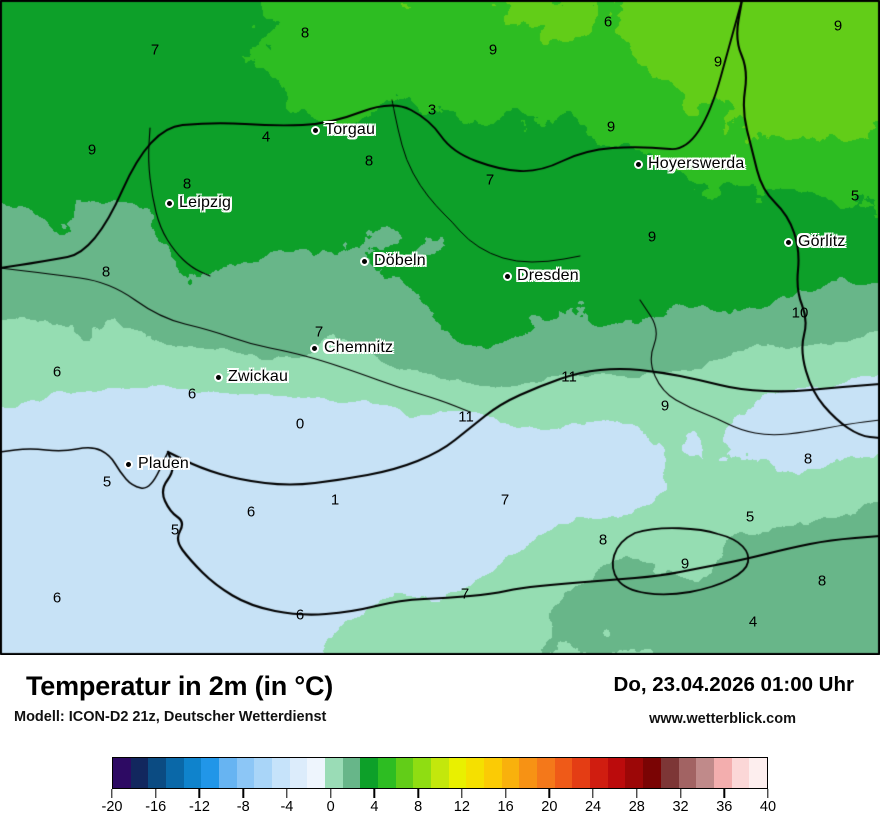 The width and height of the screenshot is (880, 830). I want to click on contour-value-label: 3, so click(432, 110).